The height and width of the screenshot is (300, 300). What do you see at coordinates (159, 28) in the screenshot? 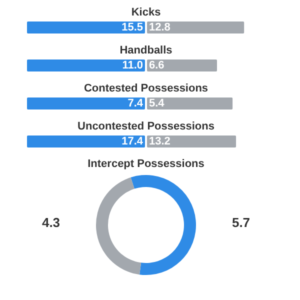
I see `data-label: 12.8` at bounding box center [159, 28].